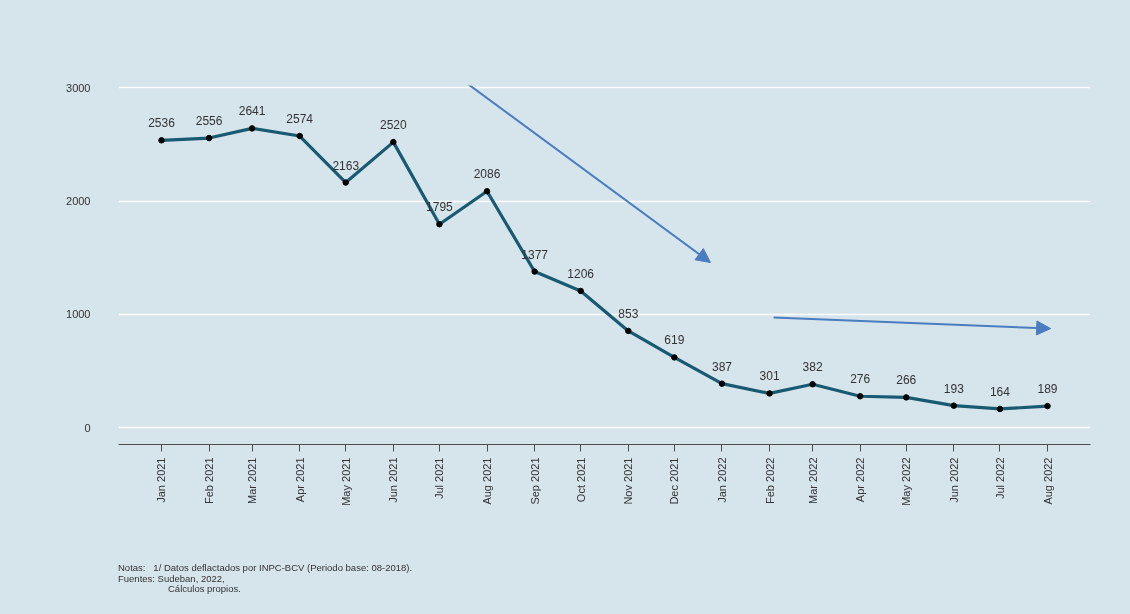 Image resolution: width=1130 pixels, height=614 pixels. I want to click on y-tick-label: 0, so click(87, 427).